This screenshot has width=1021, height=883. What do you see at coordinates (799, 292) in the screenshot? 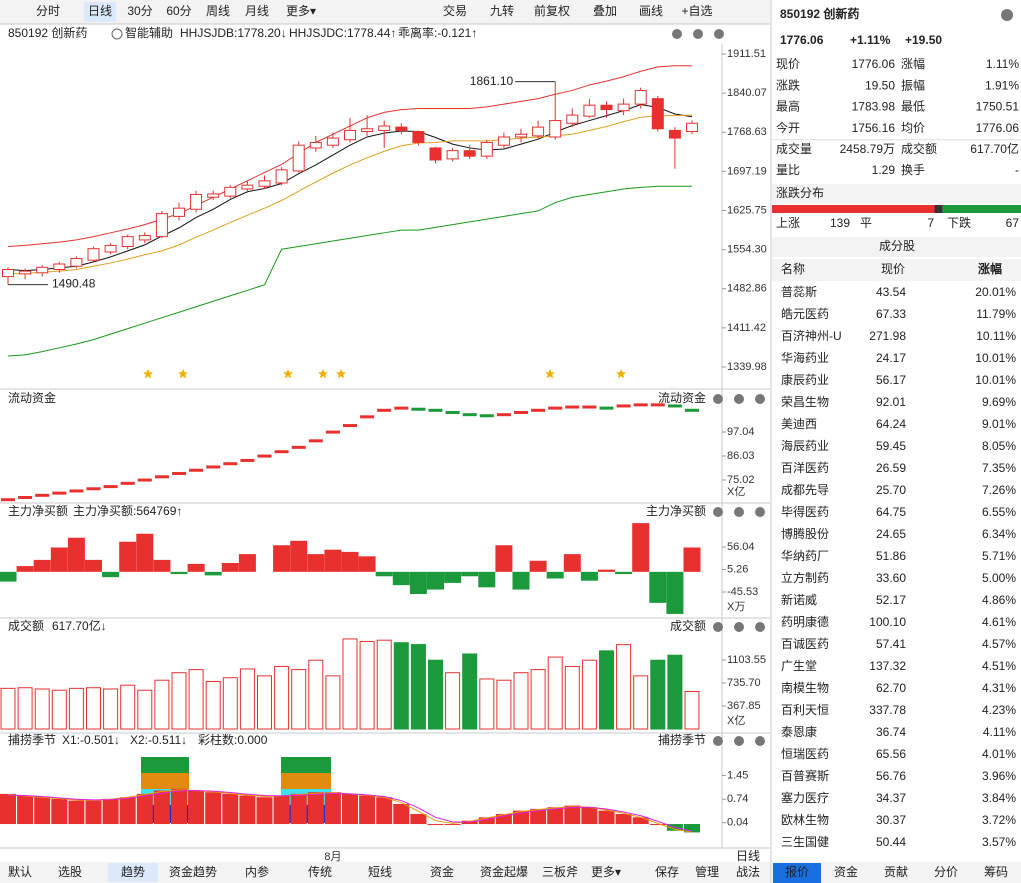
I see `stock-name: 普蕊斯` at bounding box center [799, 292].